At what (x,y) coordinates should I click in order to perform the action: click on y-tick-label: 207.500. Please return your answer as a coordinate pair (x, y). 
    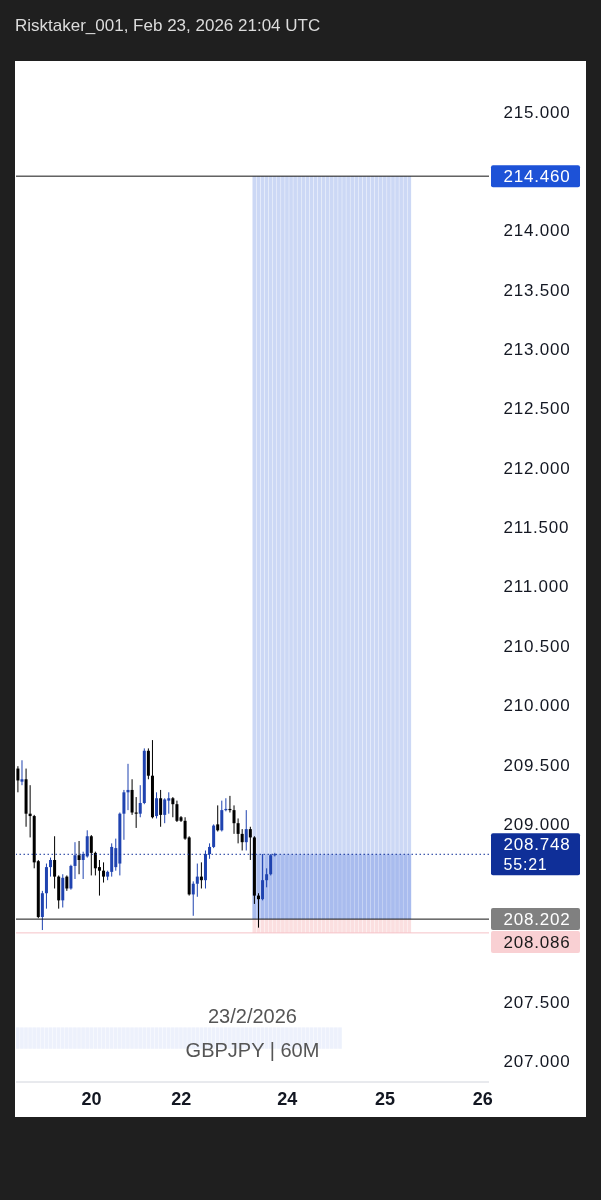
    Looking at the image, I should click on (537, 1002).